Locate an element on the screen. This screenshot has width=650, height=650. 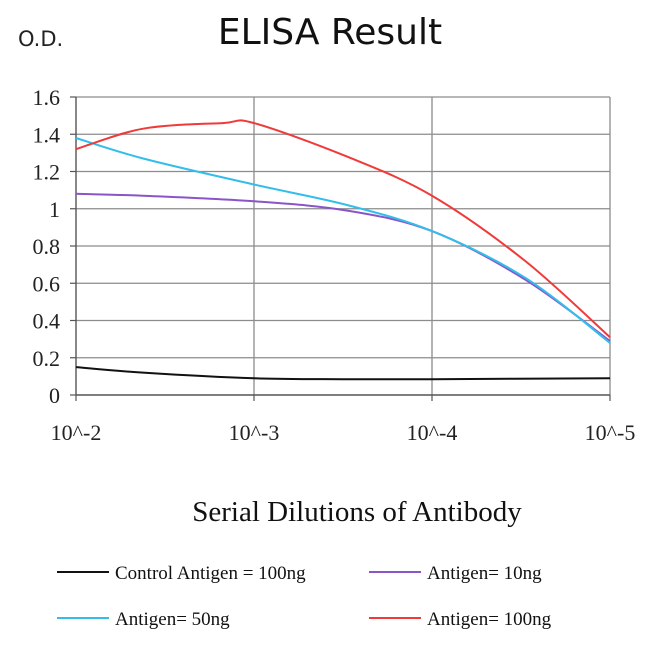
x-tick-labels: 10^-2 10^-3 10^-4 10^-5 is located at coordinates (343, 432).